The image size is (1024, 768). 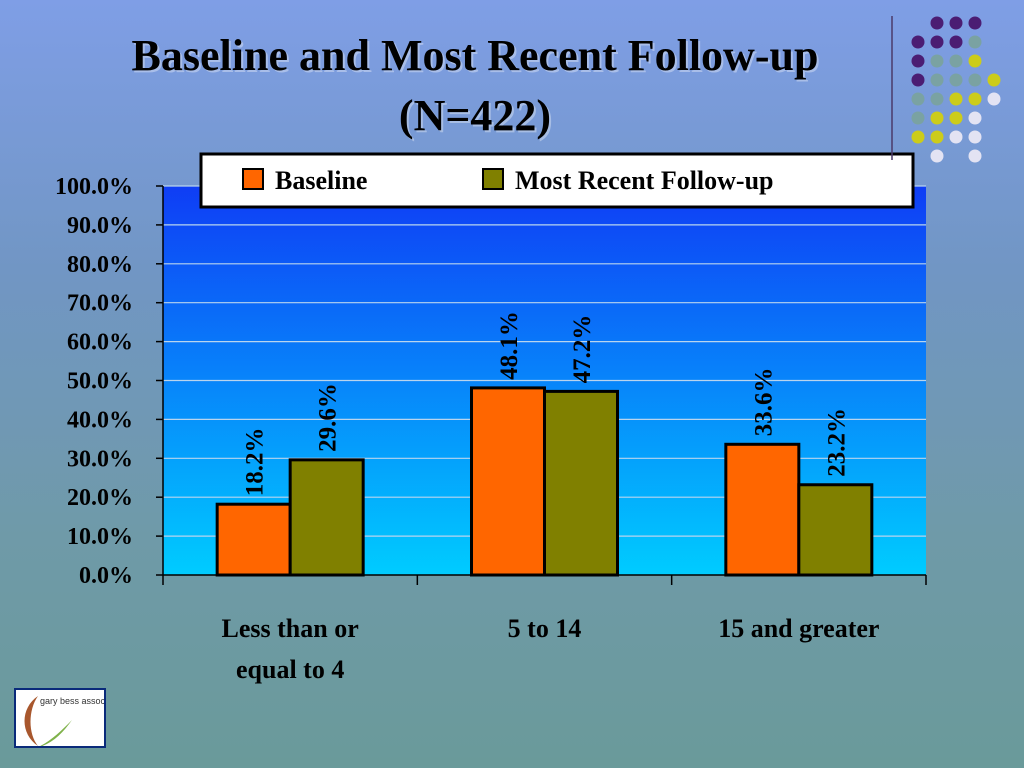 I want to click on logo-text: gary bess associates, so click(x=73, y=701).